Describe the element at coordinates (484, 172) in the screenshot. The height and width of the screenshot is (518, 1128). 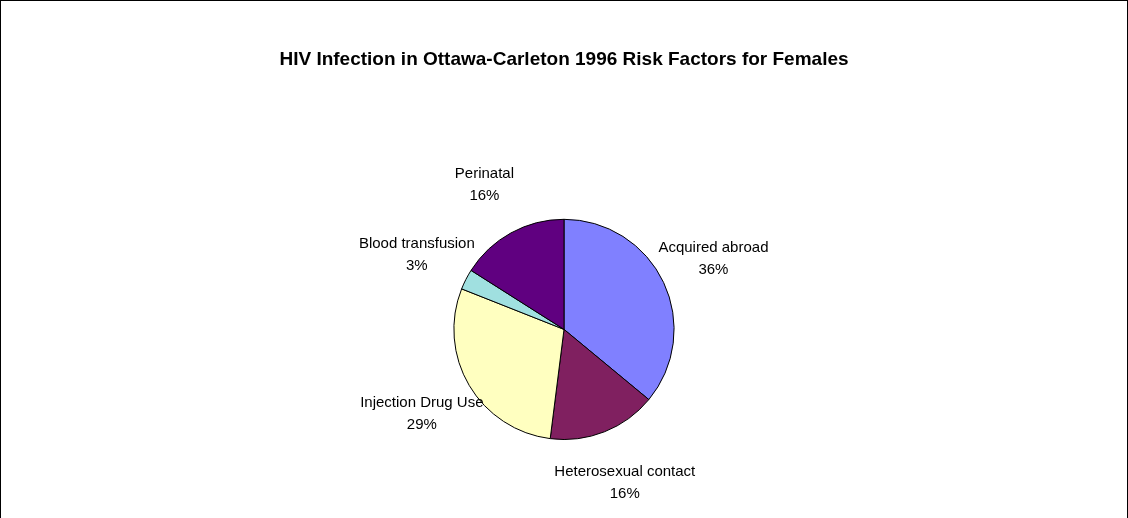
I see `slice-label: Perinatal` at that location.